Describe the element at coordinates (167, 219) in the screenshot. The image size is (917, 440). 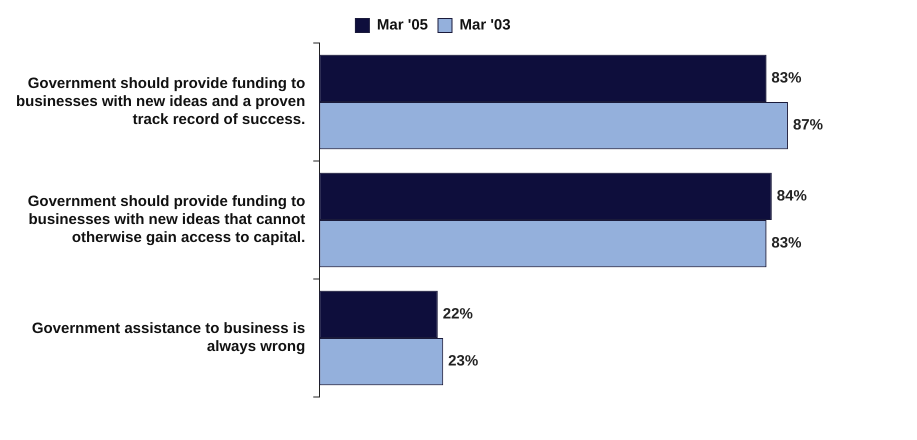
I see `y-tick-label: Government should provide funding to businesses with new ideas that cannot otherwise gain access to capital.` at that location.